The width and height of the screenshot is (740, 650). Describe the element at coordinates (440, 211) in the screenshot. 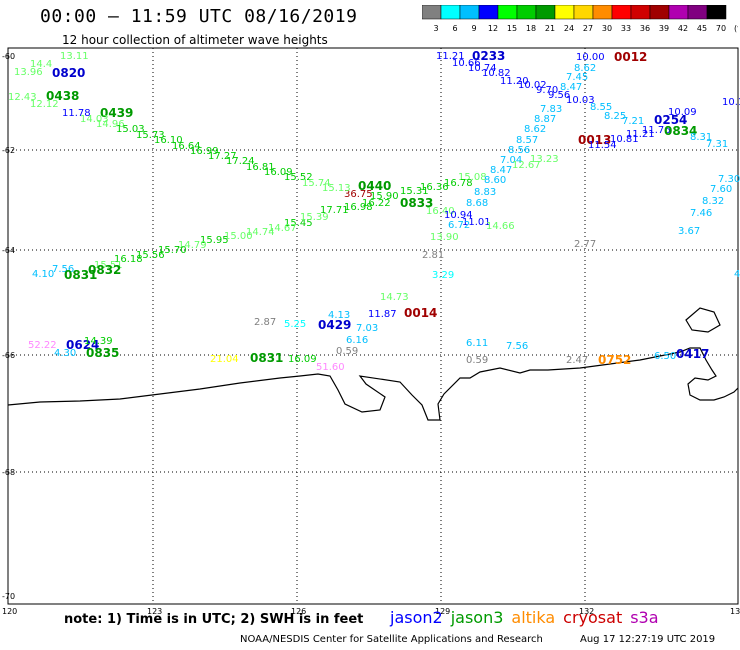

I see `wave-height-value: 16.40` at that location.